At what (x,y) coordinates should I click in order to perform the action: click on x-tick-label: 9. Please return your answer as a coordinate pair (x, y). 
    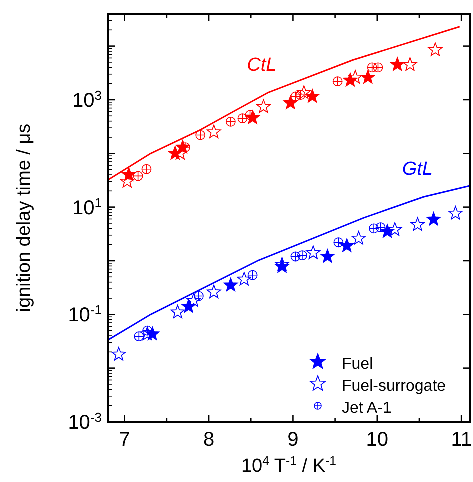
    Looking at the image, I should click on (293, 440).